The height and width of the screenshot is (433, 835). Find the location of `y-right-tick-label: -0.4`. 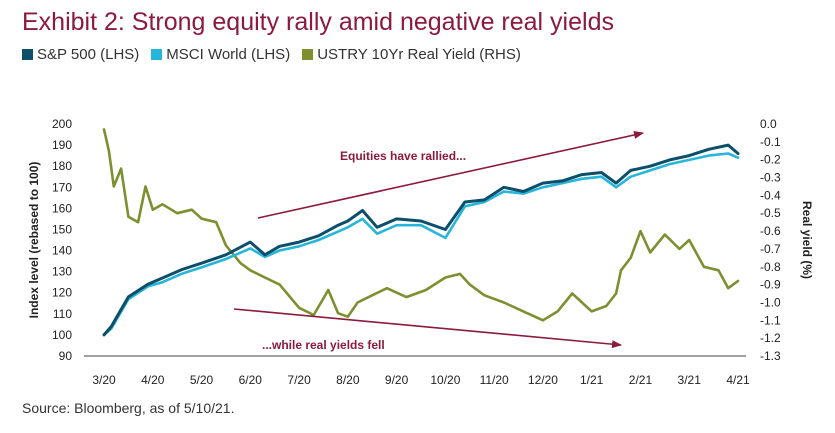

y-right-tick-label: -0.4 is located at coordinates (770, 195).